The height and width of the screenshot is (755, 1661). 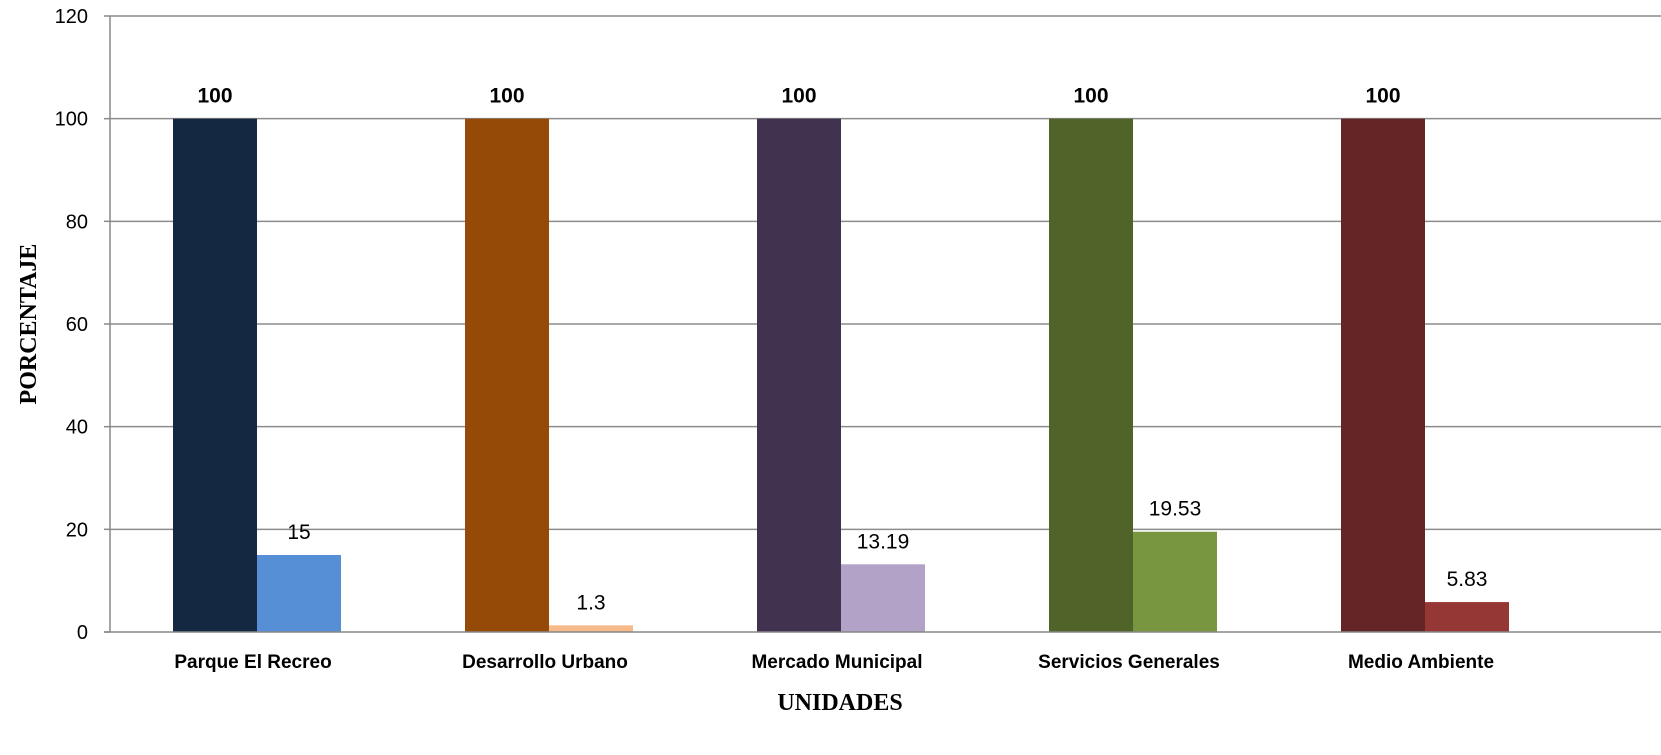 I want to click on data-label: 15, so click(x=298, y=532).